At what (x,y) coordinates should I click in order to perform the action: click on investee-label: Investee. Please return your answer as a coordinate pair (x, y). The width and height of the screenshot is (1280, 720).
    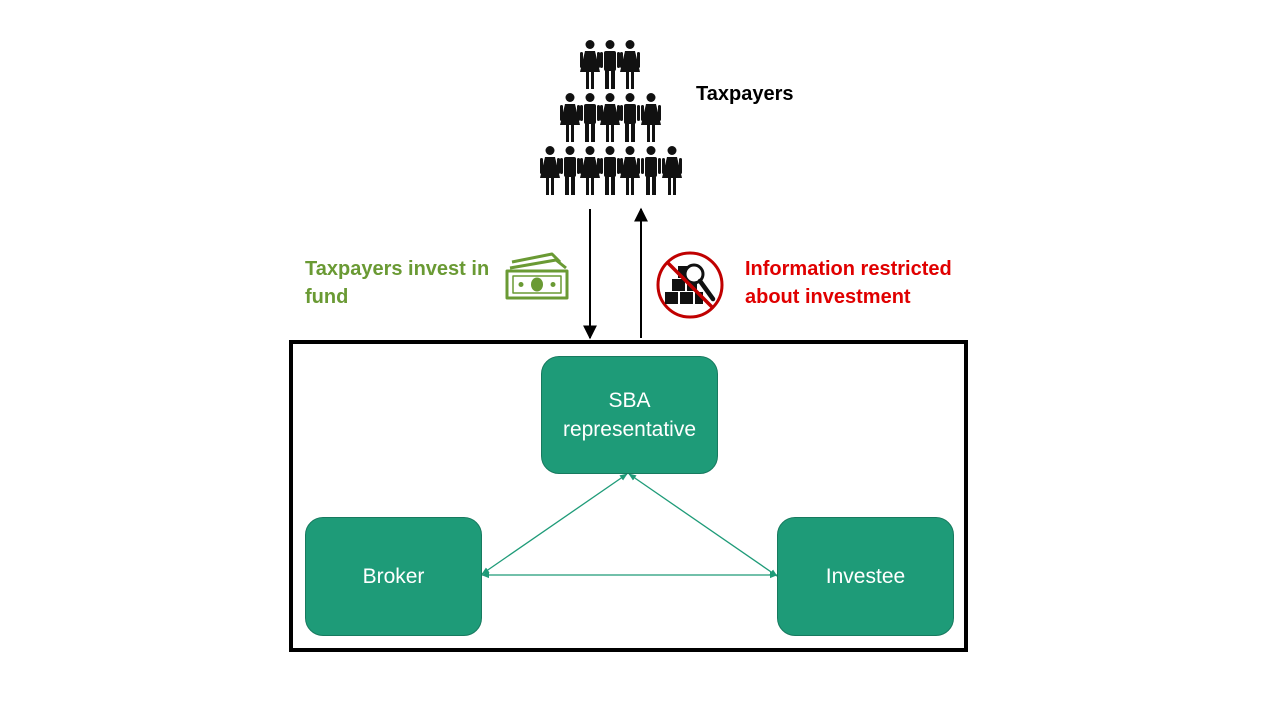
    Looking at the image, I should click on (865, 576).